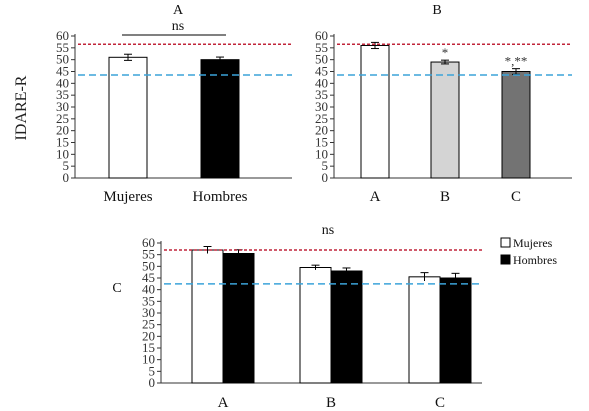 This screenshot has height=411, width=589. What do you see at coordinates (516, 197) in the screenshot?
I see `panel-b-category-label: C` at bounding box center [516, 197].